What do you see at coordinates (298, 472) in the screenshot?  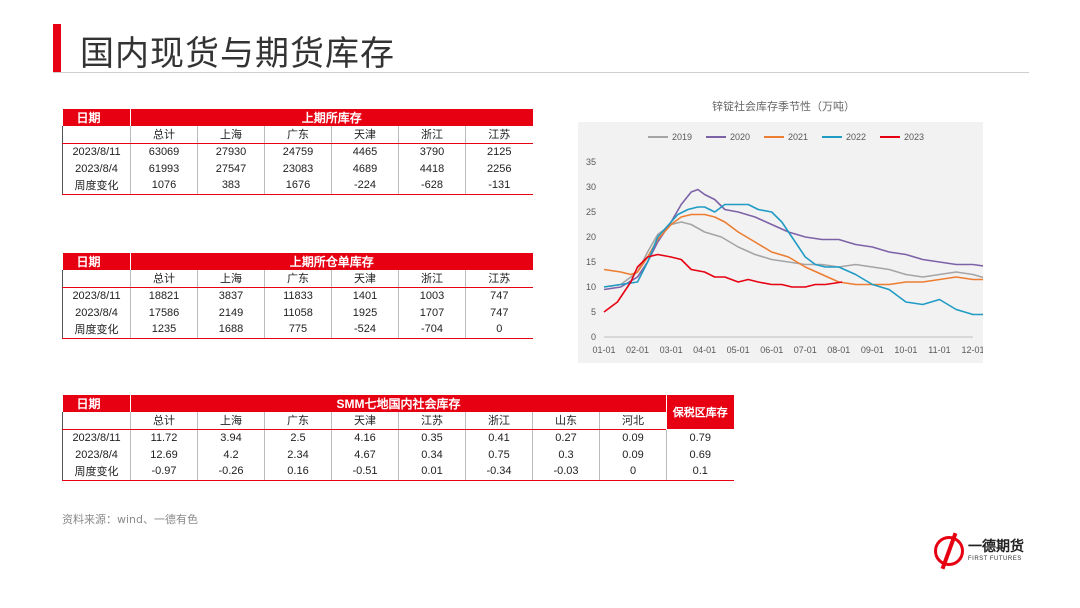 I see `cell: 0.16` at bounding box center [298, 472].